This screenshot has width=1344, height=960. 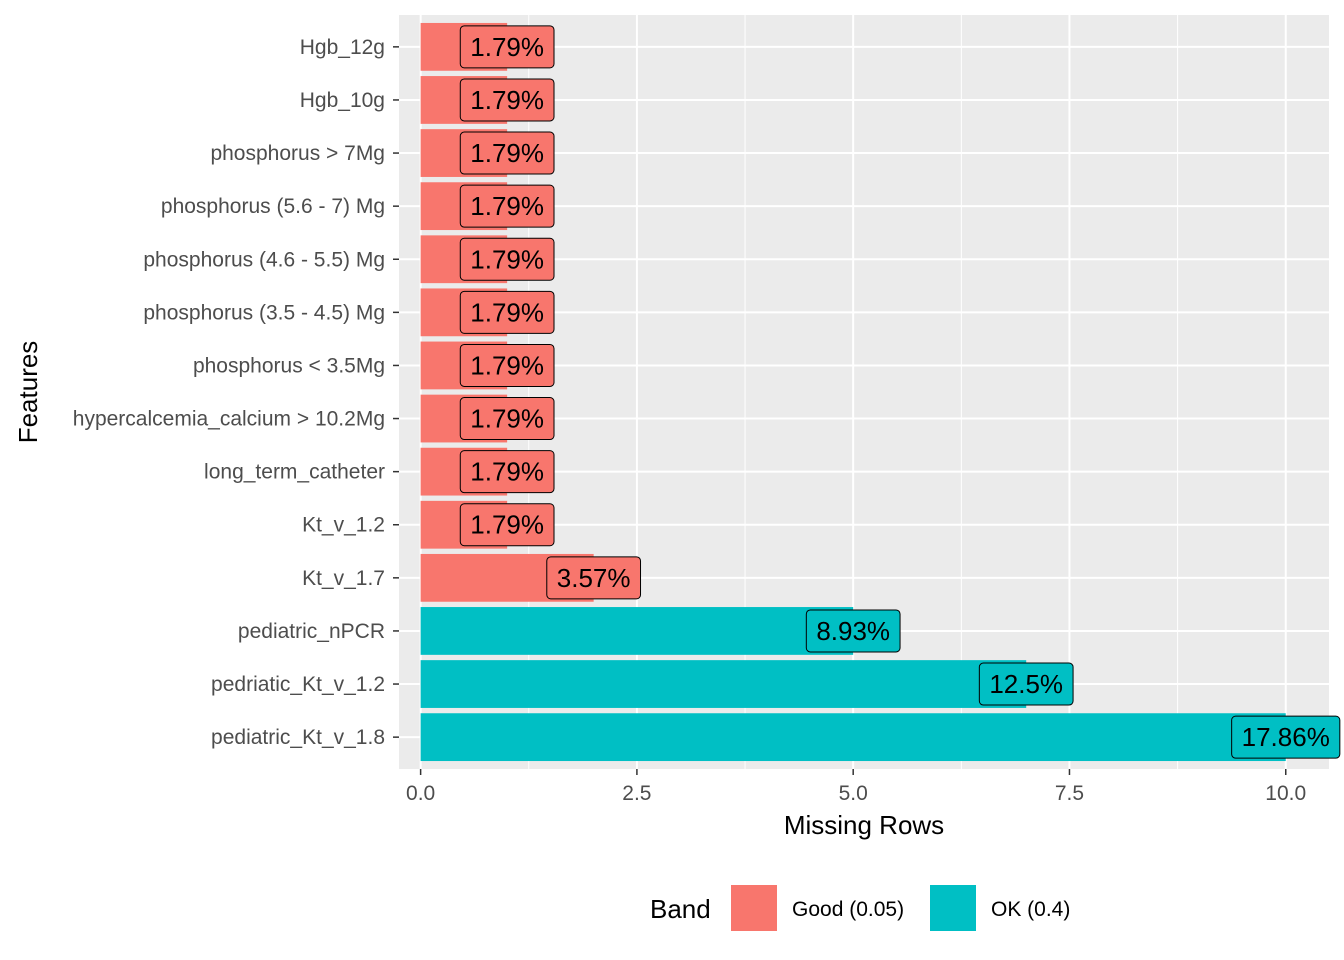 I want to click on x-axis-title: Missing Rows, so click(x=864, y=825).